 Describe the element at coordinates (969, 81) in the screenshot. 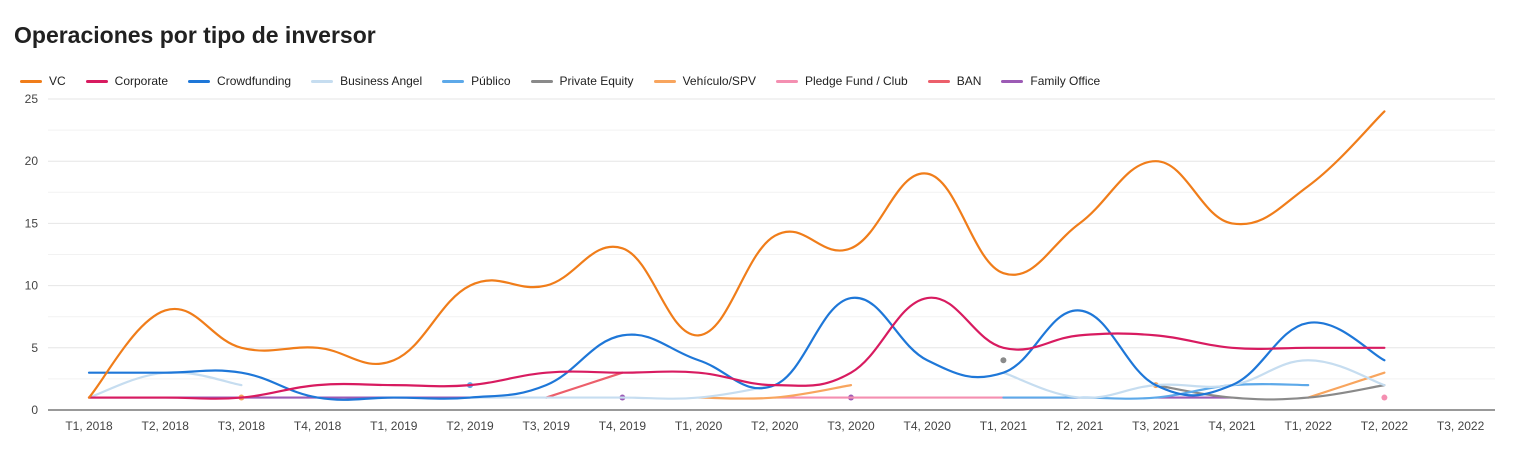

I see `legend-label: BAN` at that location.